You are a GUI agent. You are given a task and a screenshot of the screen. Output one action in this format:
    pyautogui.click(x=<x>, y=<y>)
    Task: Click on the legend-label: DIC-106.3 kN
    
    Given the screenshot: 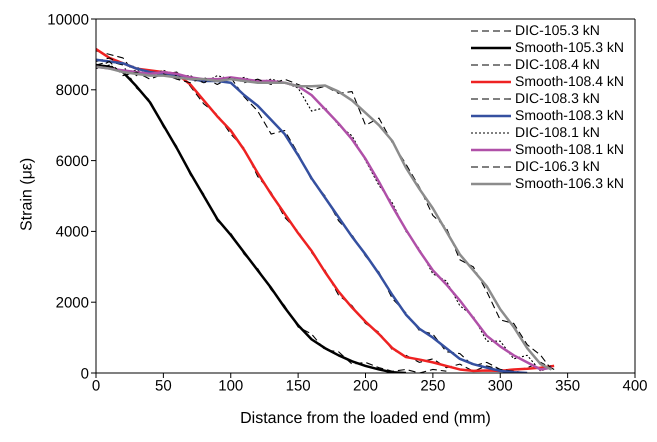 What is the action you would take?
    pyautogui.click(x=557, y=166)
    